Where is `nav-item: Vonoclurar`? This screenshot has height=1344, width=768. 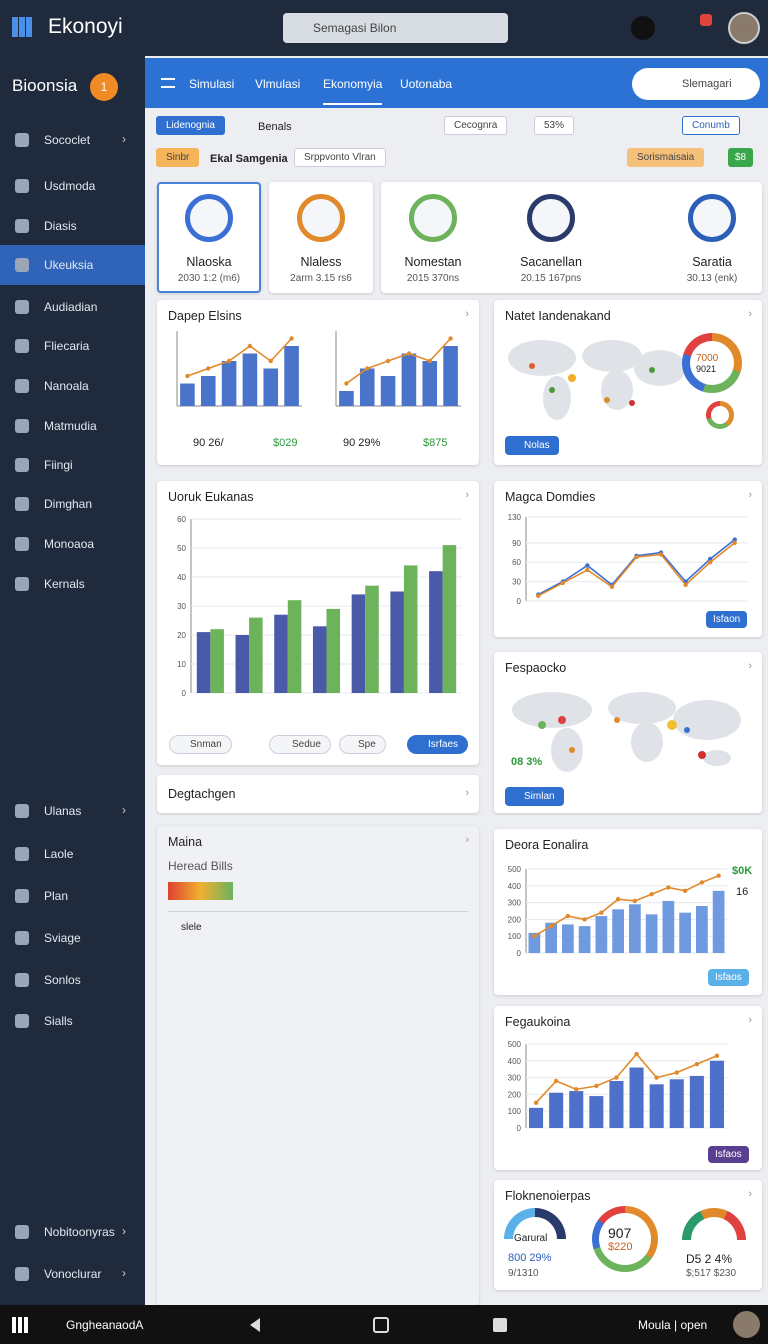
nav-item: Vonoclurar is located at coordinates (73, 1274).